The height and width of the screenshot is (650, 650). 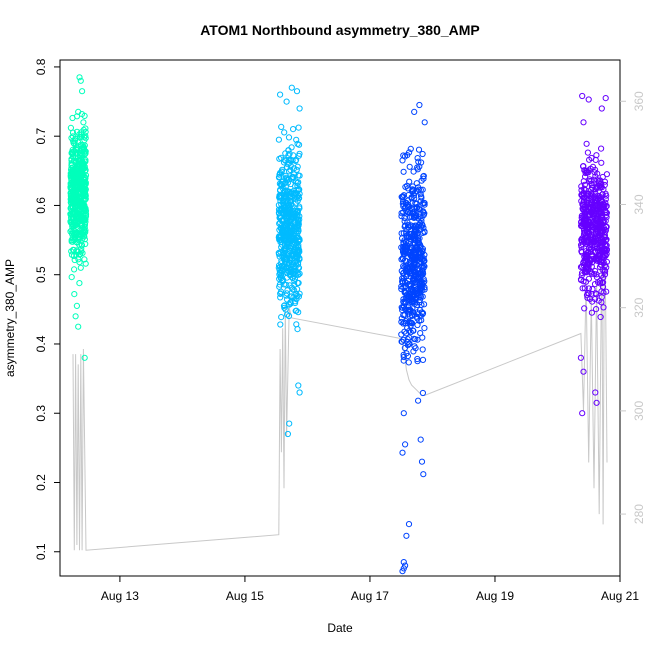 I want to click on y-tick-label: 0.6, so click(x=41, y=205).